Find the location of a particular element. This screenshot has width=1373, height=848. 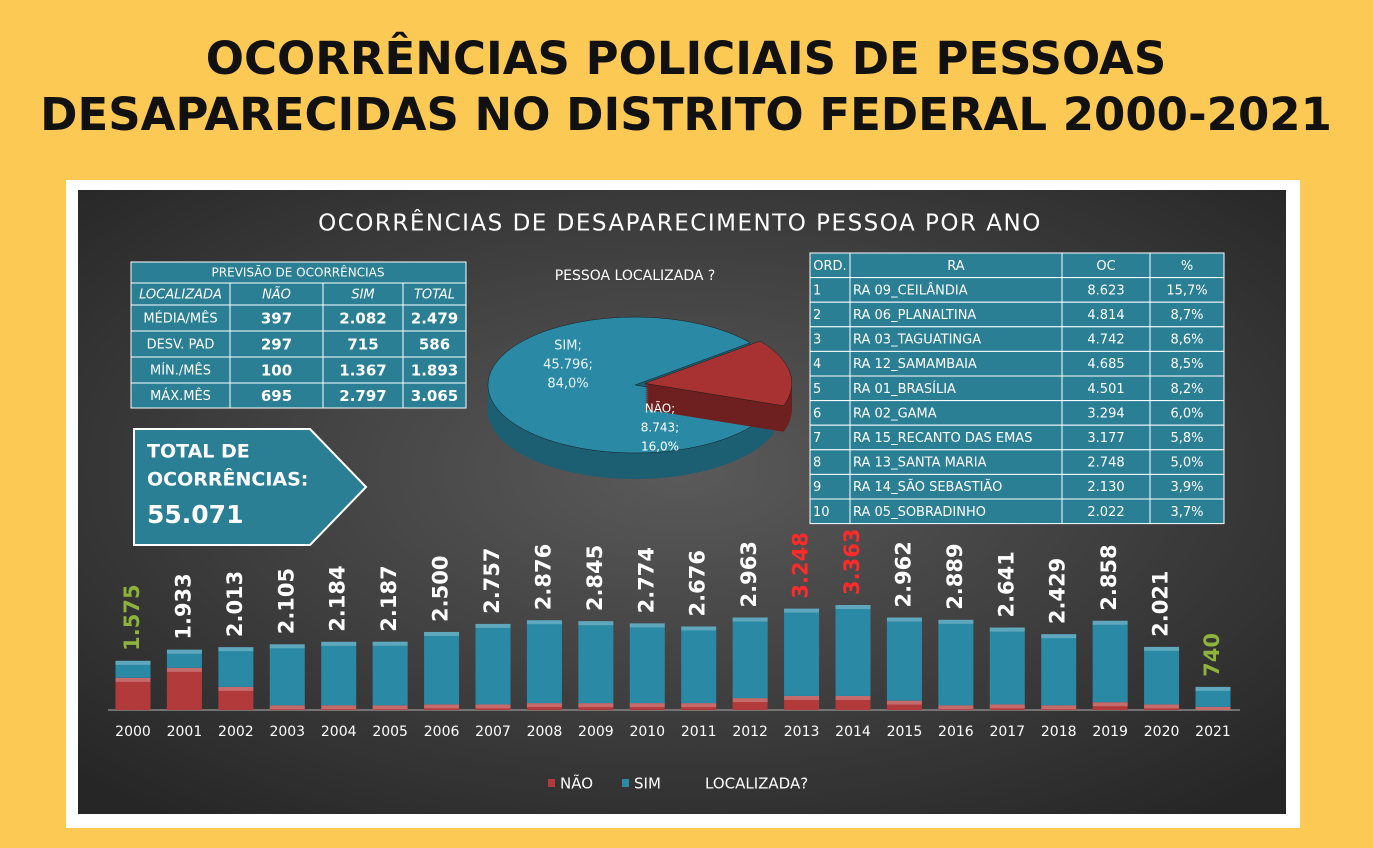

total-label: 1.575 is located at coordinates (132, 617).